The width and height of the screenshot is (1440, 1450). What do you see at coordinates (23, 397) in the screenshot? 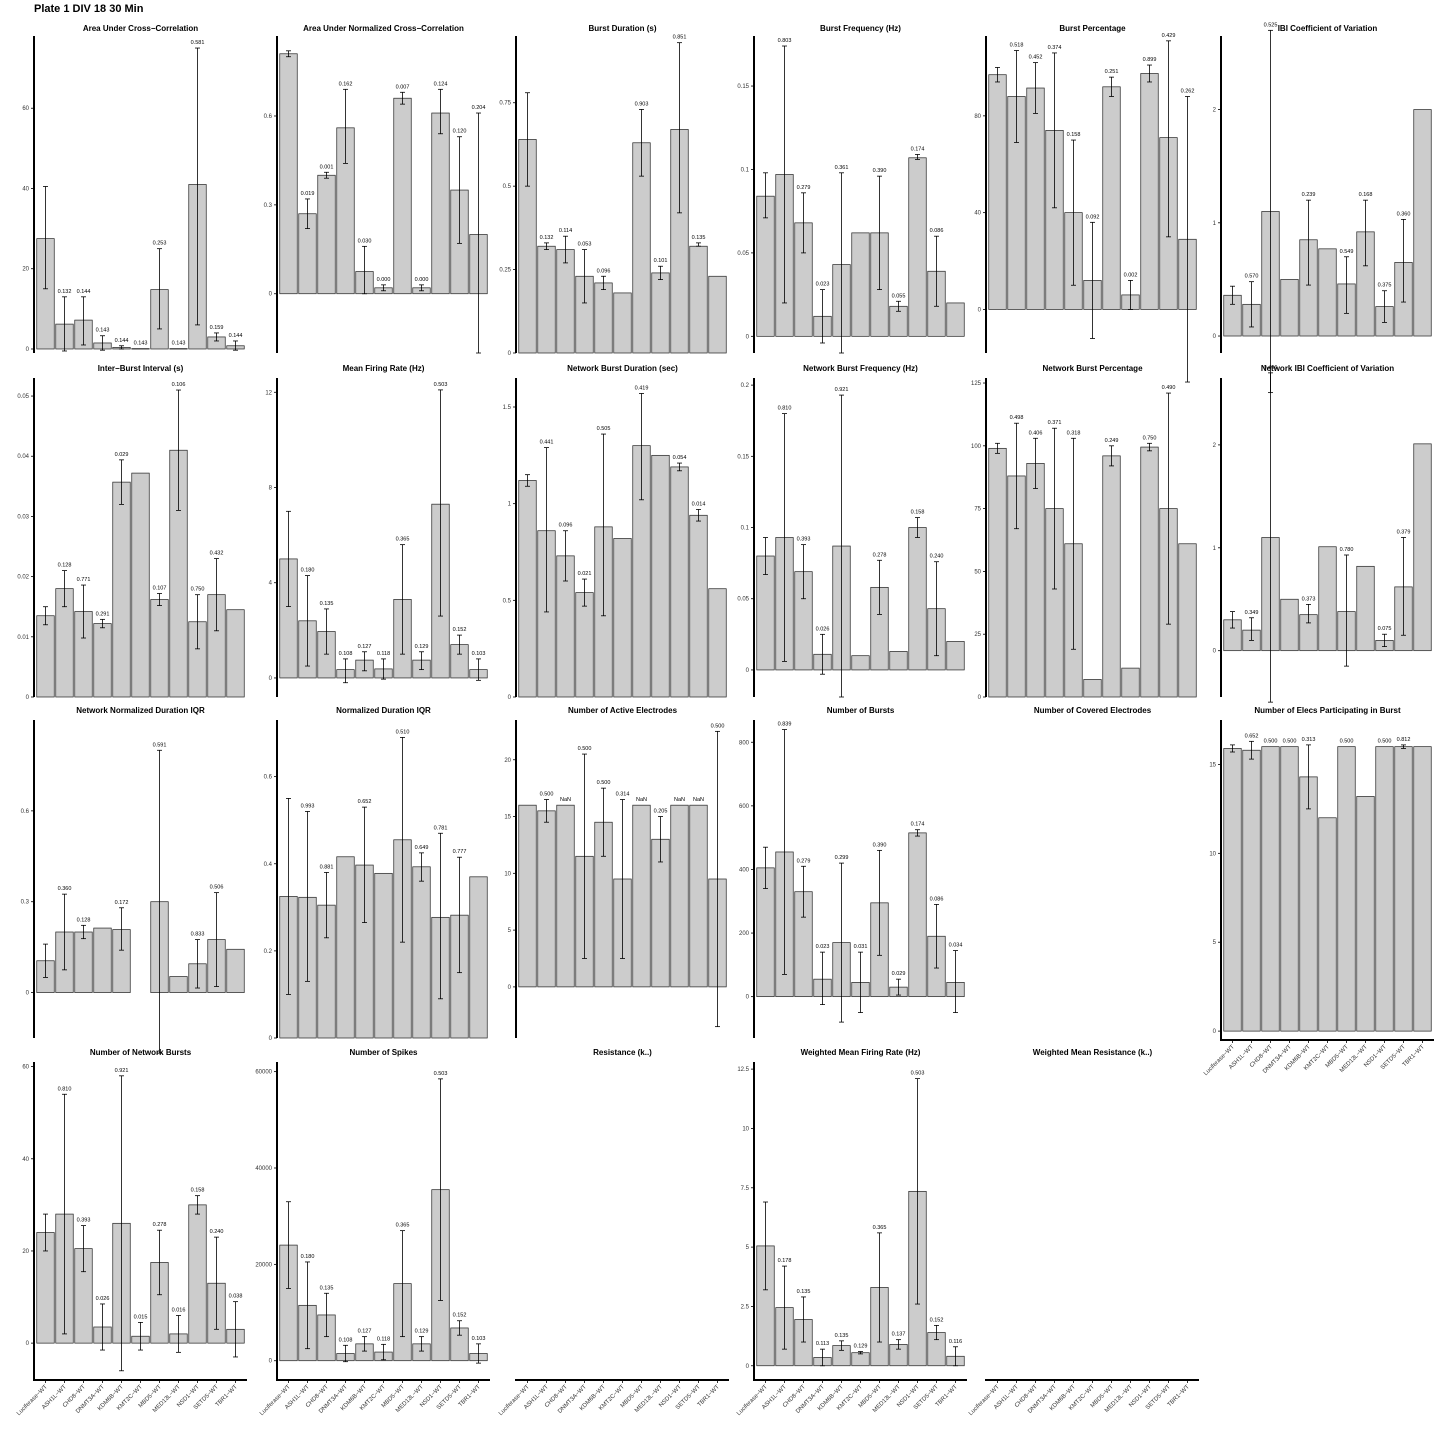
I see `y-tick-label: 0.05` at bounding box center [23, 397].